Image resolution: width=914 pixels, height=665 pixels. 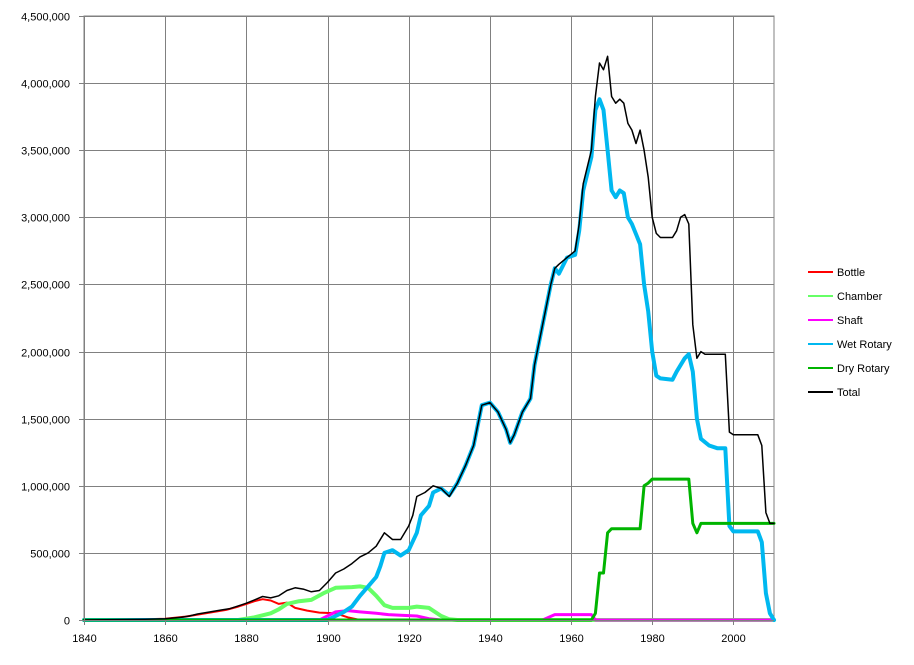 I want to click on series-line-chamber, so click(x=429, y=603).